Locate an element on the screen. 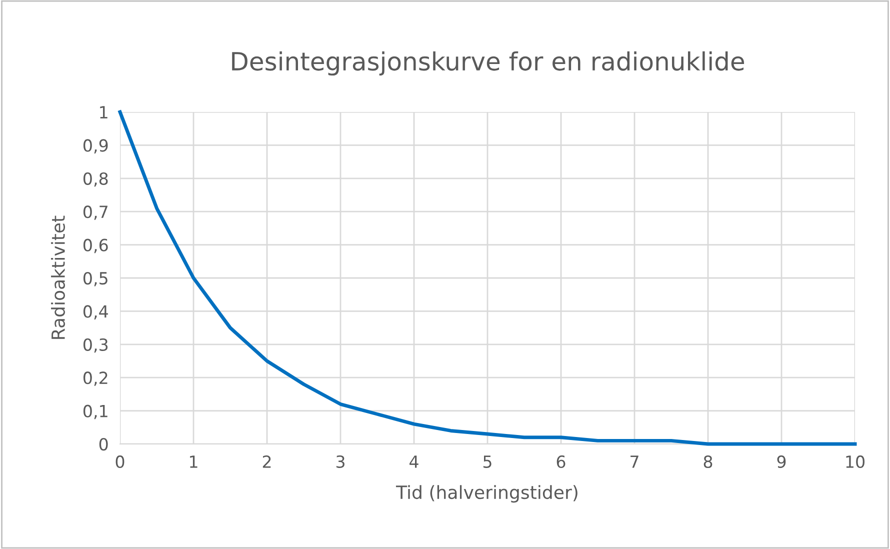 Image resolution: width=890 pixels, height=549 pixels. y-axis-title: Radioaktivitet is located at coordinates (58, 277).